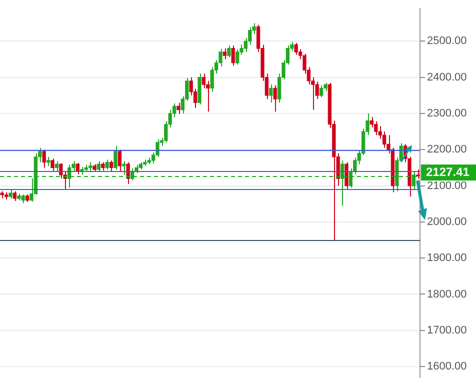  What do you see at coordinates (448, 171) in the screenshot?
I see `ref-line-label: 2127.41` at bounding box center [448, 171].